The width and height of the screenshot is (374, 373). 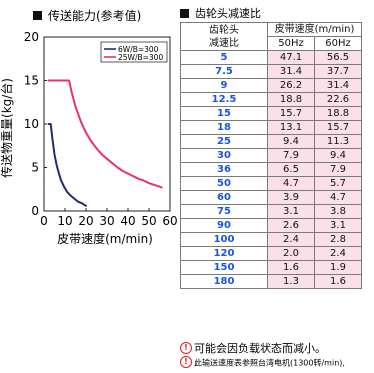 What do you see at coordinates (271, 57) in the screenshot?
I see `table-row: 5 47.1 56.5` at bounding box center [271, 57].